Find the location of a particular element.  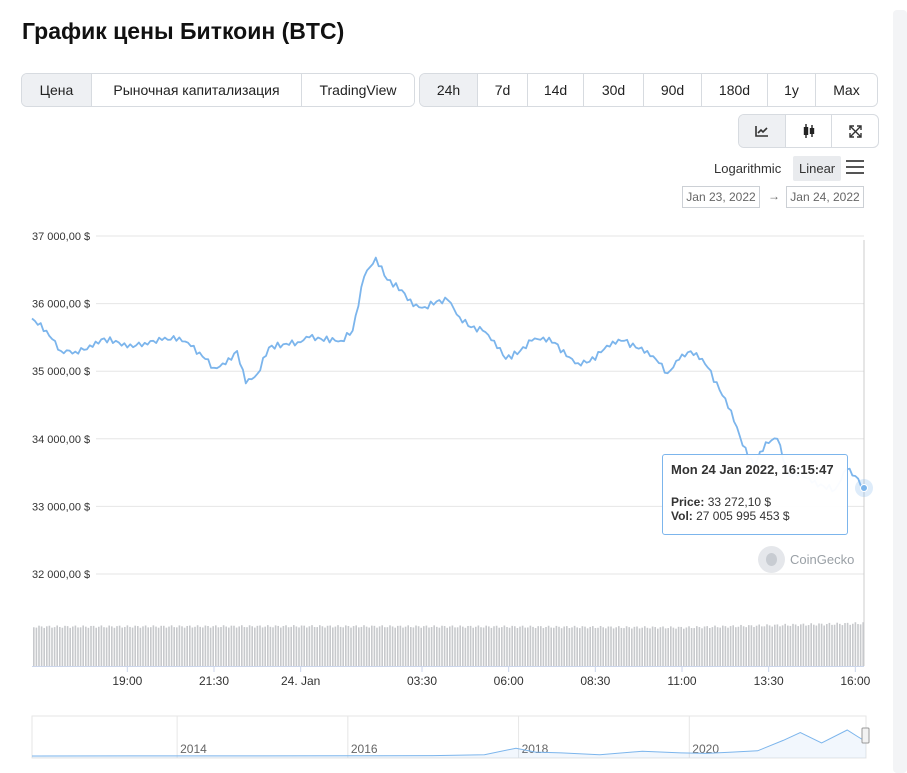

date-to-input: Jan 24, 2022 is located at coordinates (825, 197).